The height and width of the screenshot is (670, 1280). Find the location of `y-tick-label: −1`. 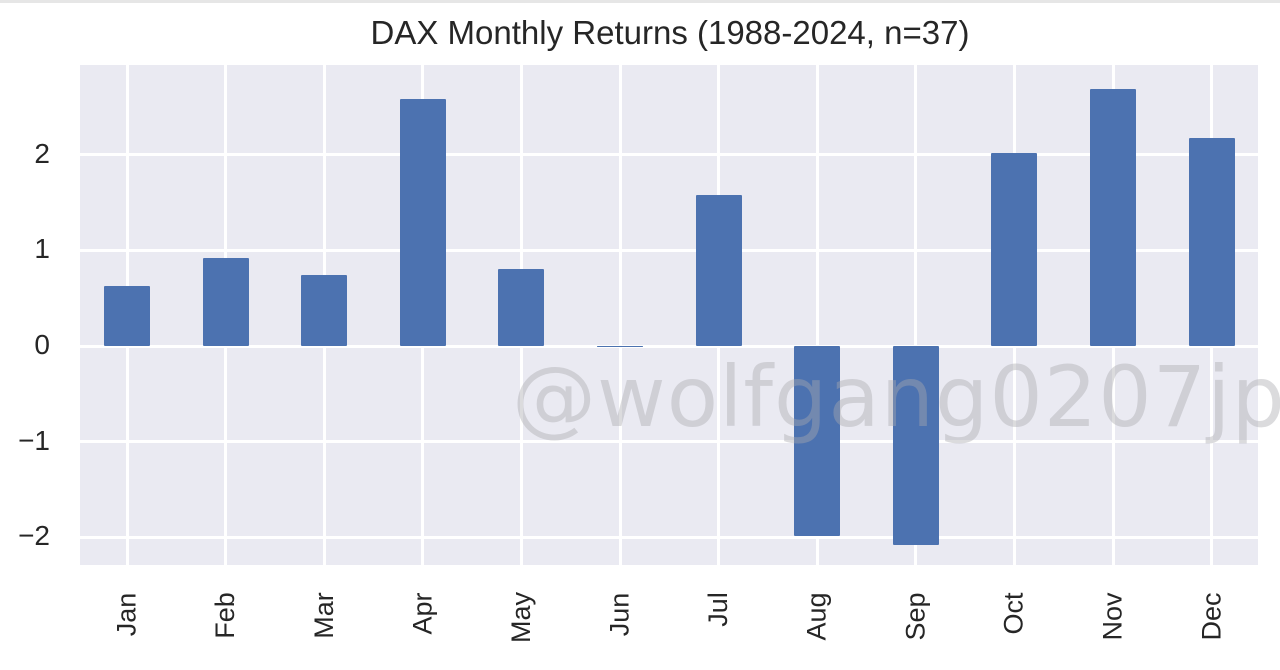

y-tick-label: −1 is located at coordinates (34, 440).